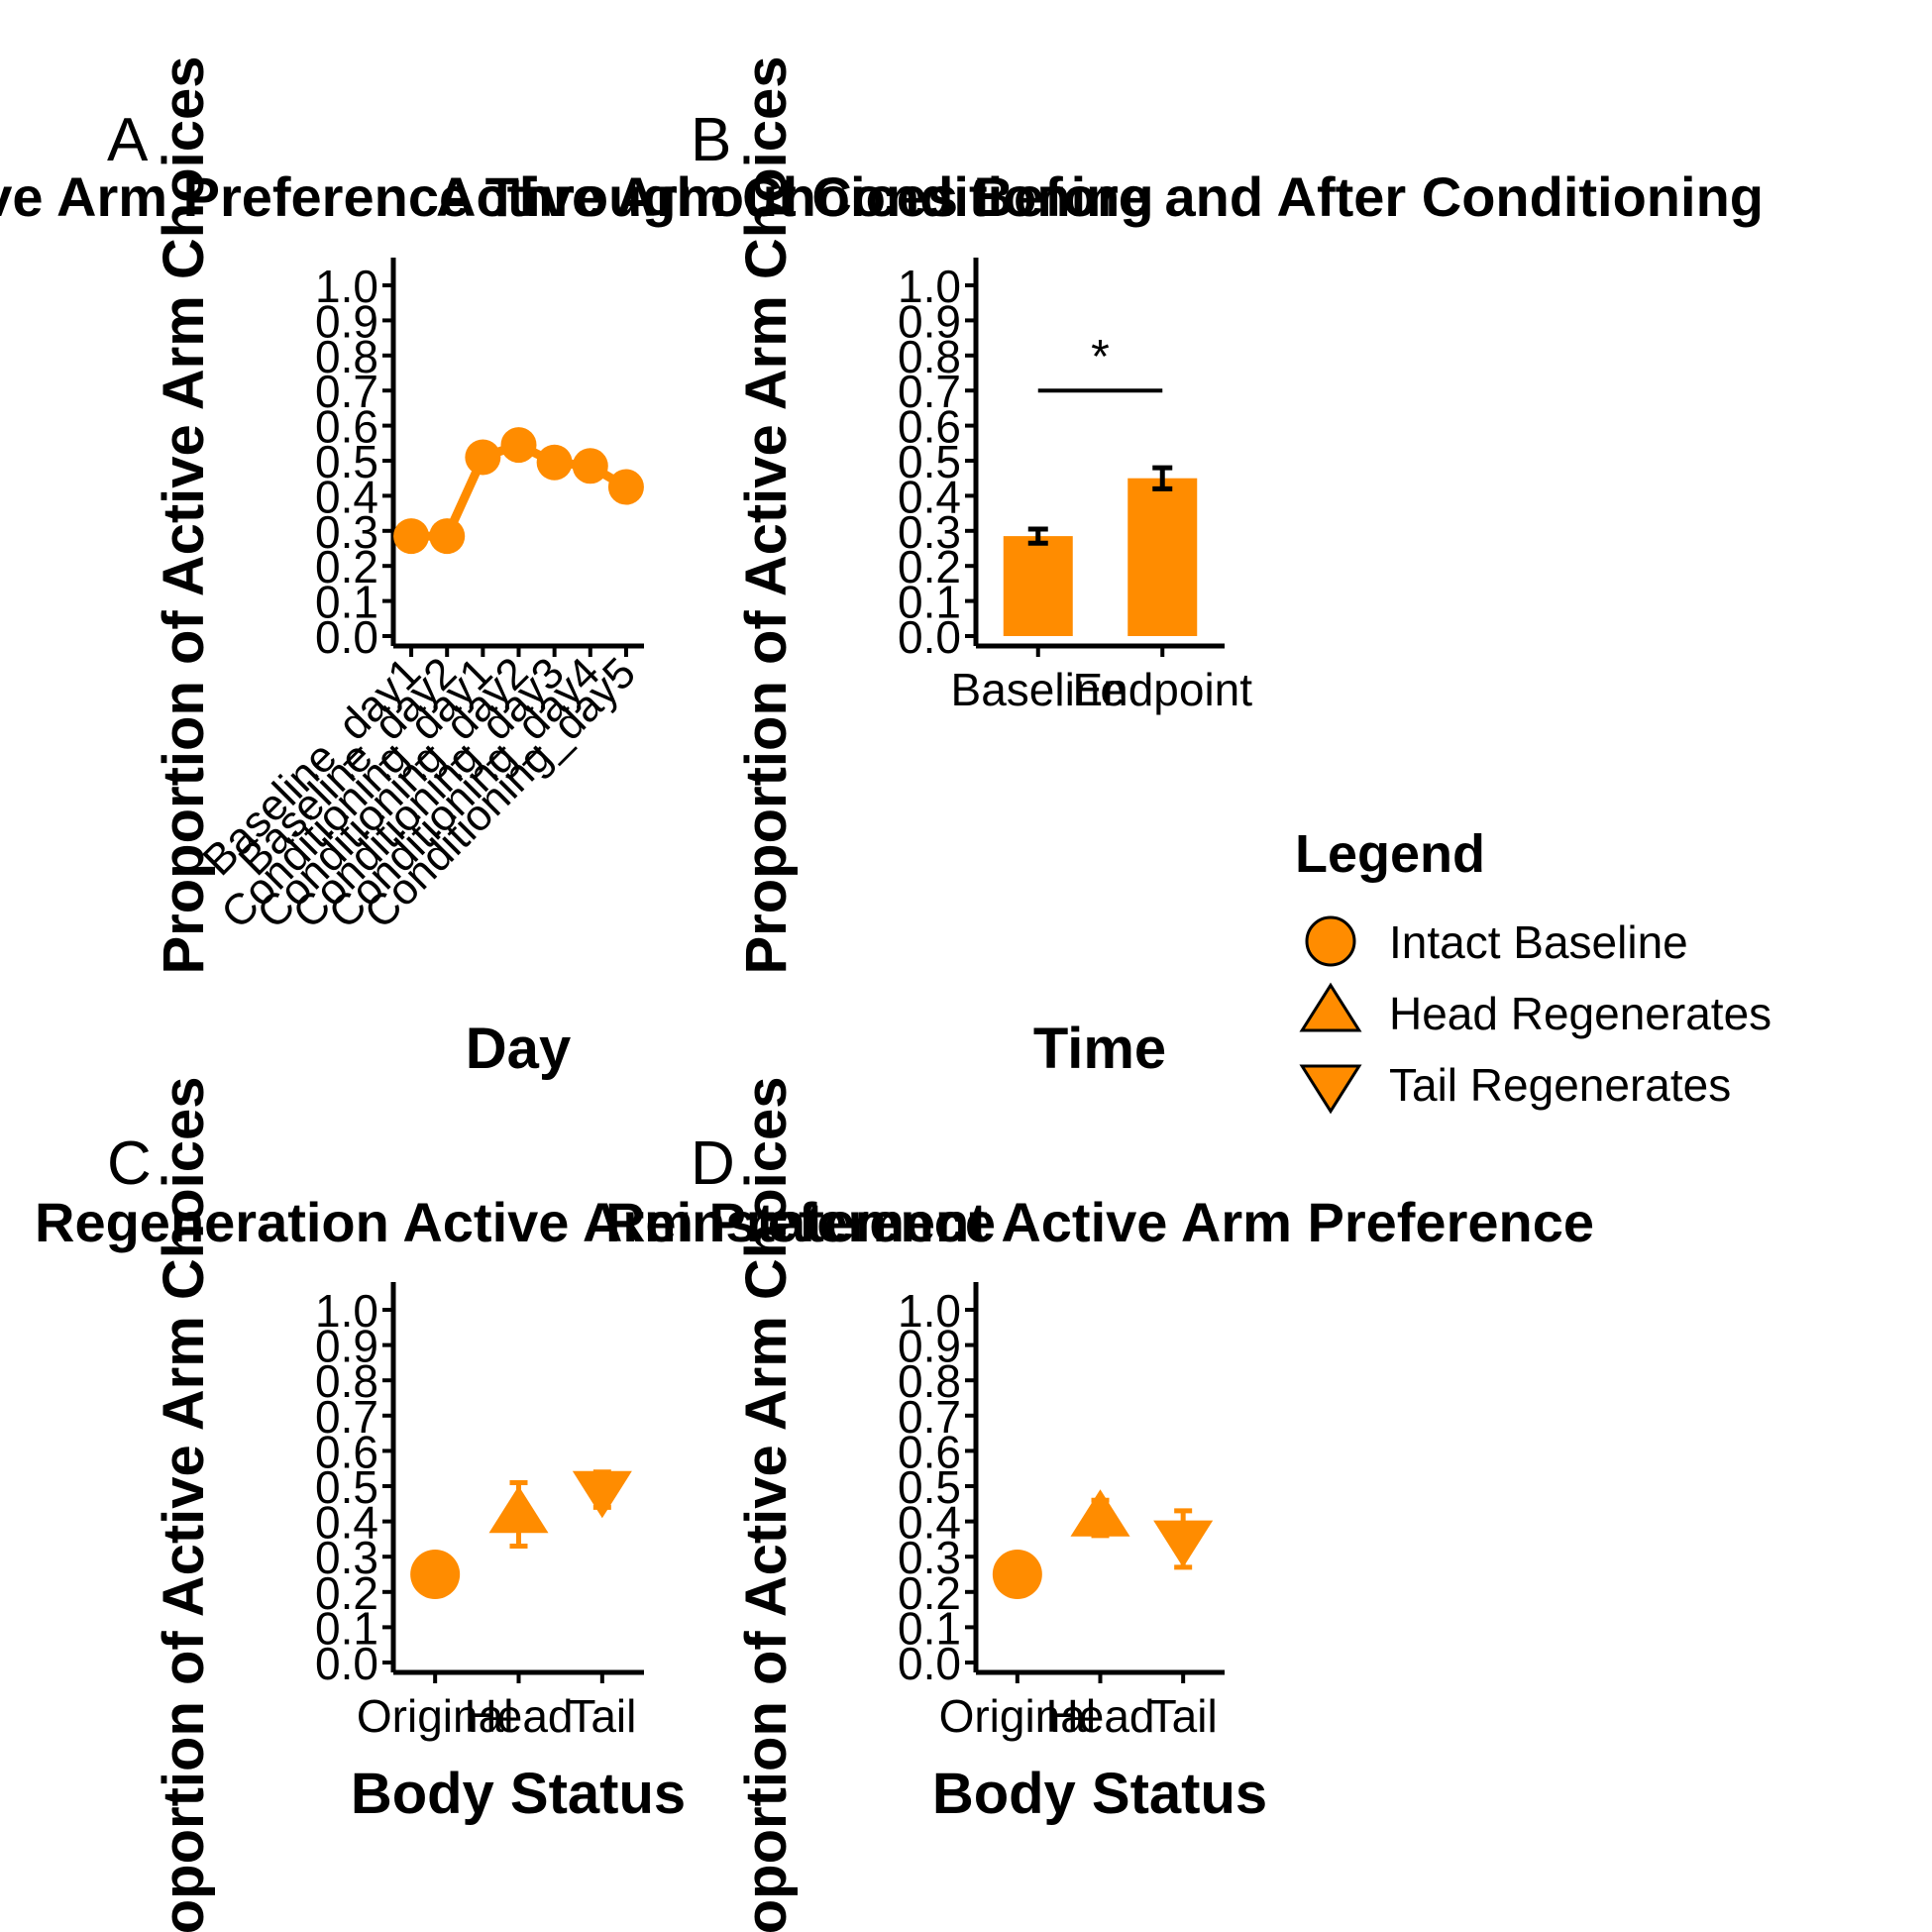  Describe the element at coordinates (1099, 1049) in the screenshot. I see `x-axis-title: Time` at that location.